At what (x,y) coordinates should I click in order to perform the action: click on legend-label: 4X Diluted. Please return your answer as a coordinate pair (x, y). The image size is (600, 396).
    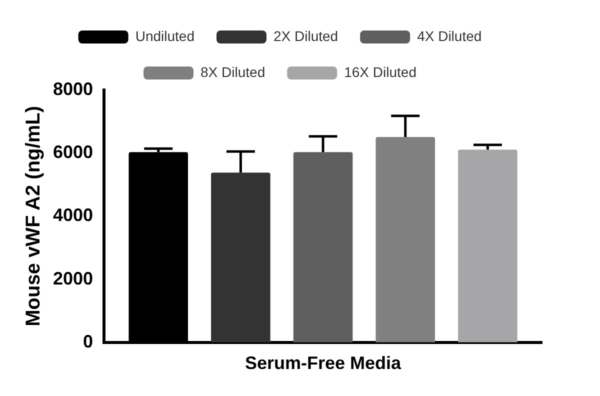
    Looking at the image, I should click on (449, 36).